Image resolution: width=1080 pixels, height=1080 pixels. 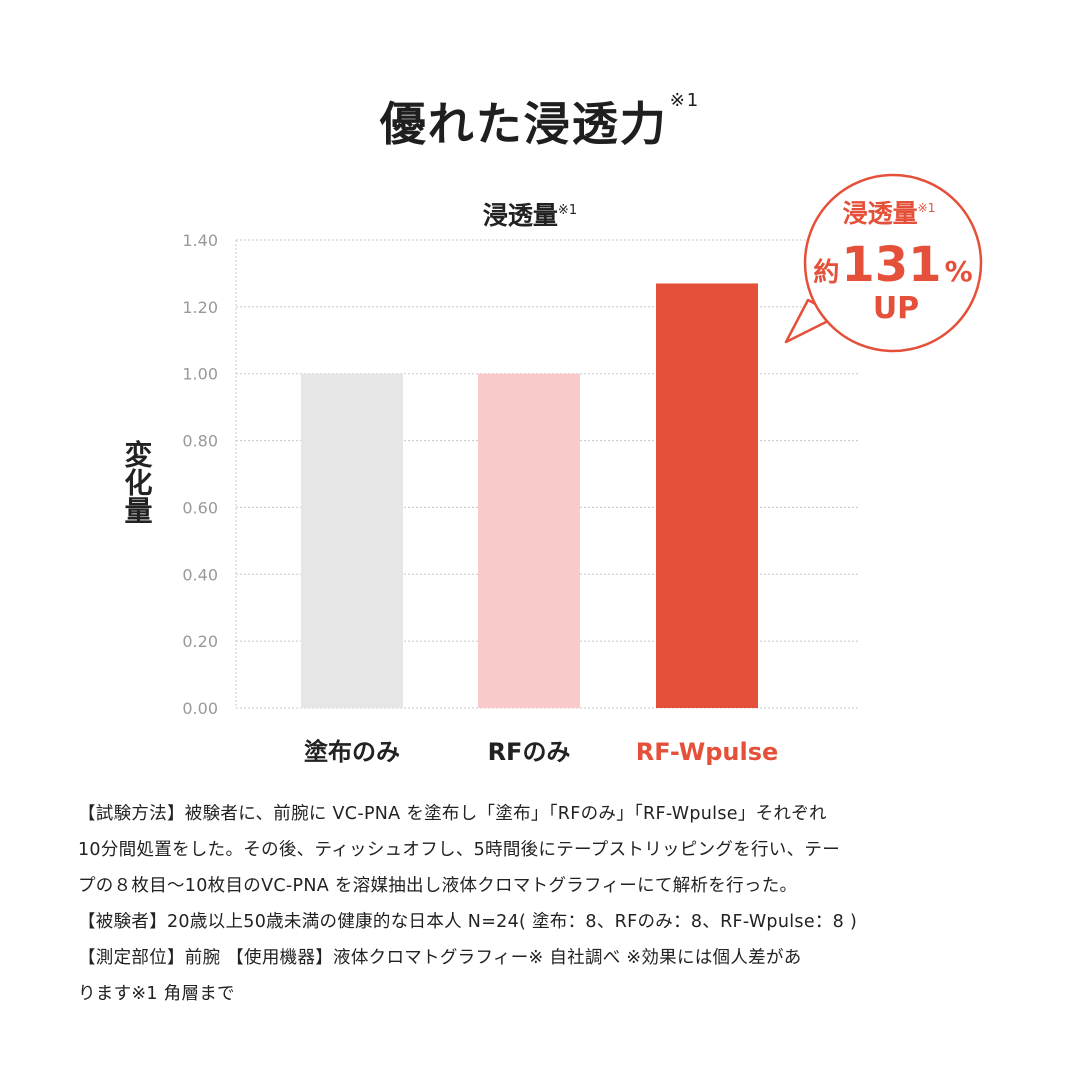 I want to click on chart-title-text: 浸透量, so click(x=520, y=215).